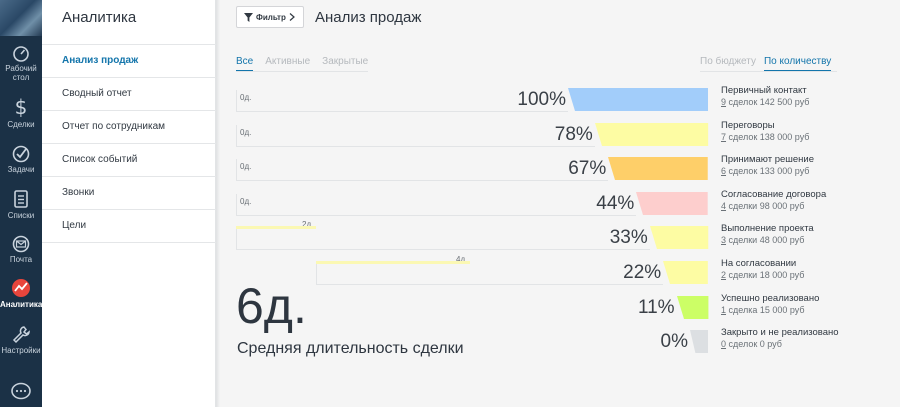 This screenshot has height=407, width=900. I want to click on stage-deals-count-link: 2, so click(724, 275).